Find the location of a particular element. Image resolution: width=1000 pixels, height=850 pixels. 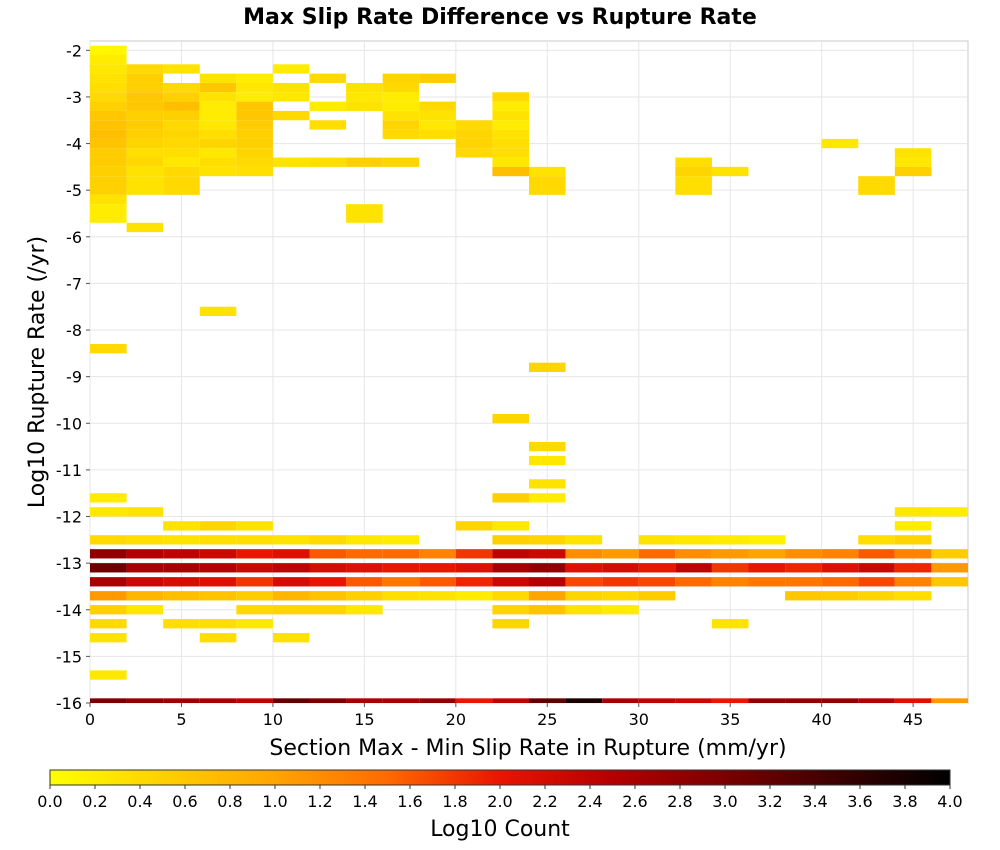

x-axis-ticks: 0 5 10 15 20 25 30 35 40 45 is located at coordinates (504, 716).